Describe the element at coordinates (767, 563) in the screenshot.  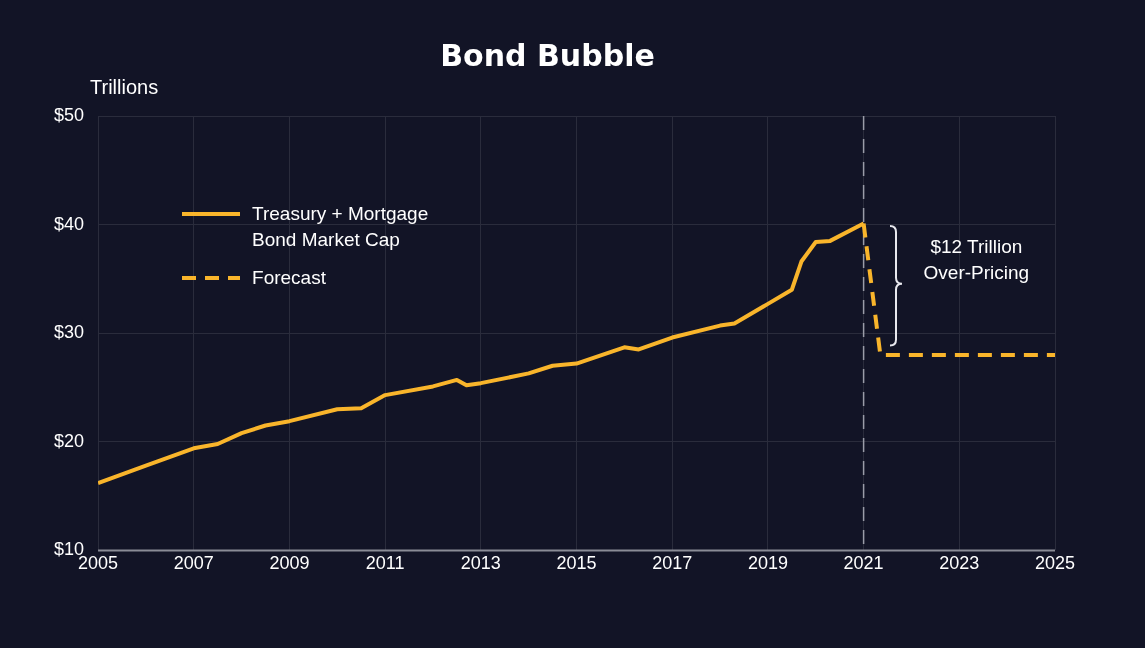
I see `x-tick-label: 2019` at that location.